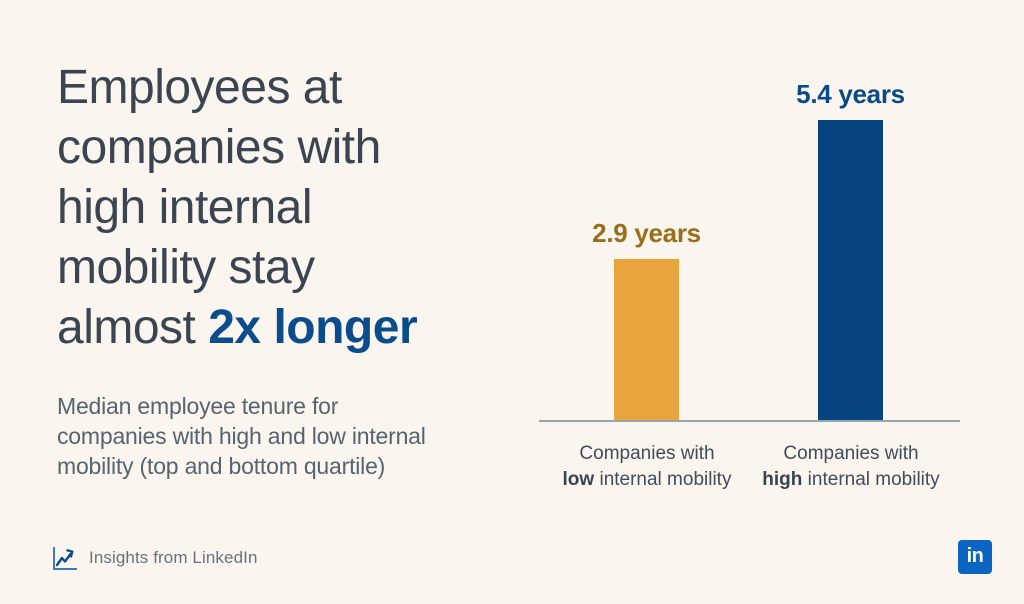 This screenshot has height=604, width=1024. I want to click on source-label: Insights from LinkedIn, so click(173, 557).